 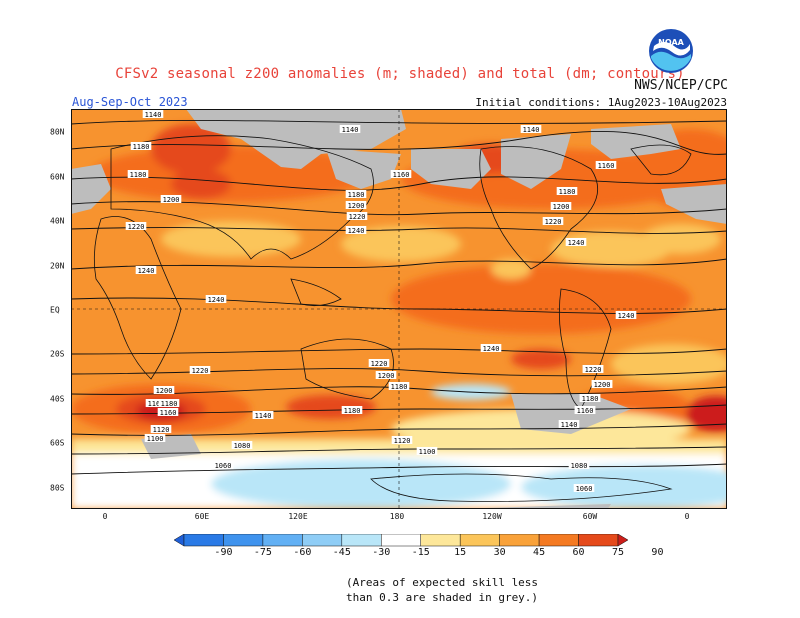 I want to click on contour-label: 1060, so click(x=584, y=489).